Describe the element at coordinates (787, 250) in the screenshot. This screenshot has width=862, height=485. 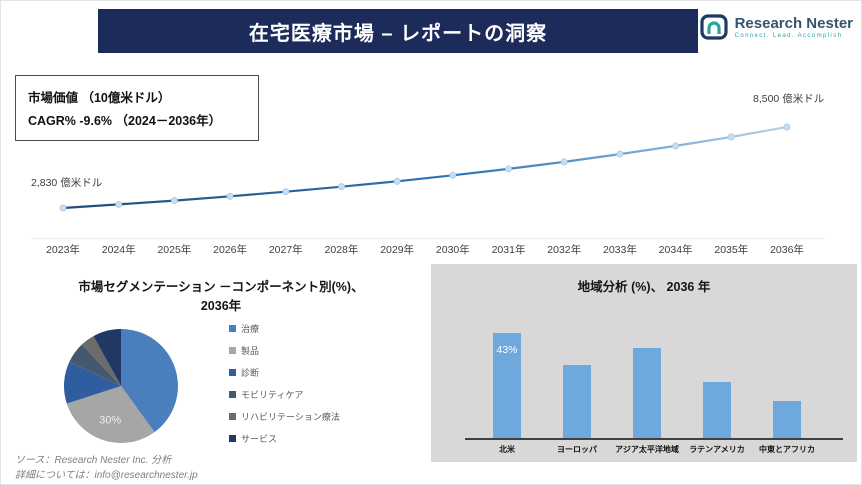
I see `x-axis-tick-label: 2036年` at that location.